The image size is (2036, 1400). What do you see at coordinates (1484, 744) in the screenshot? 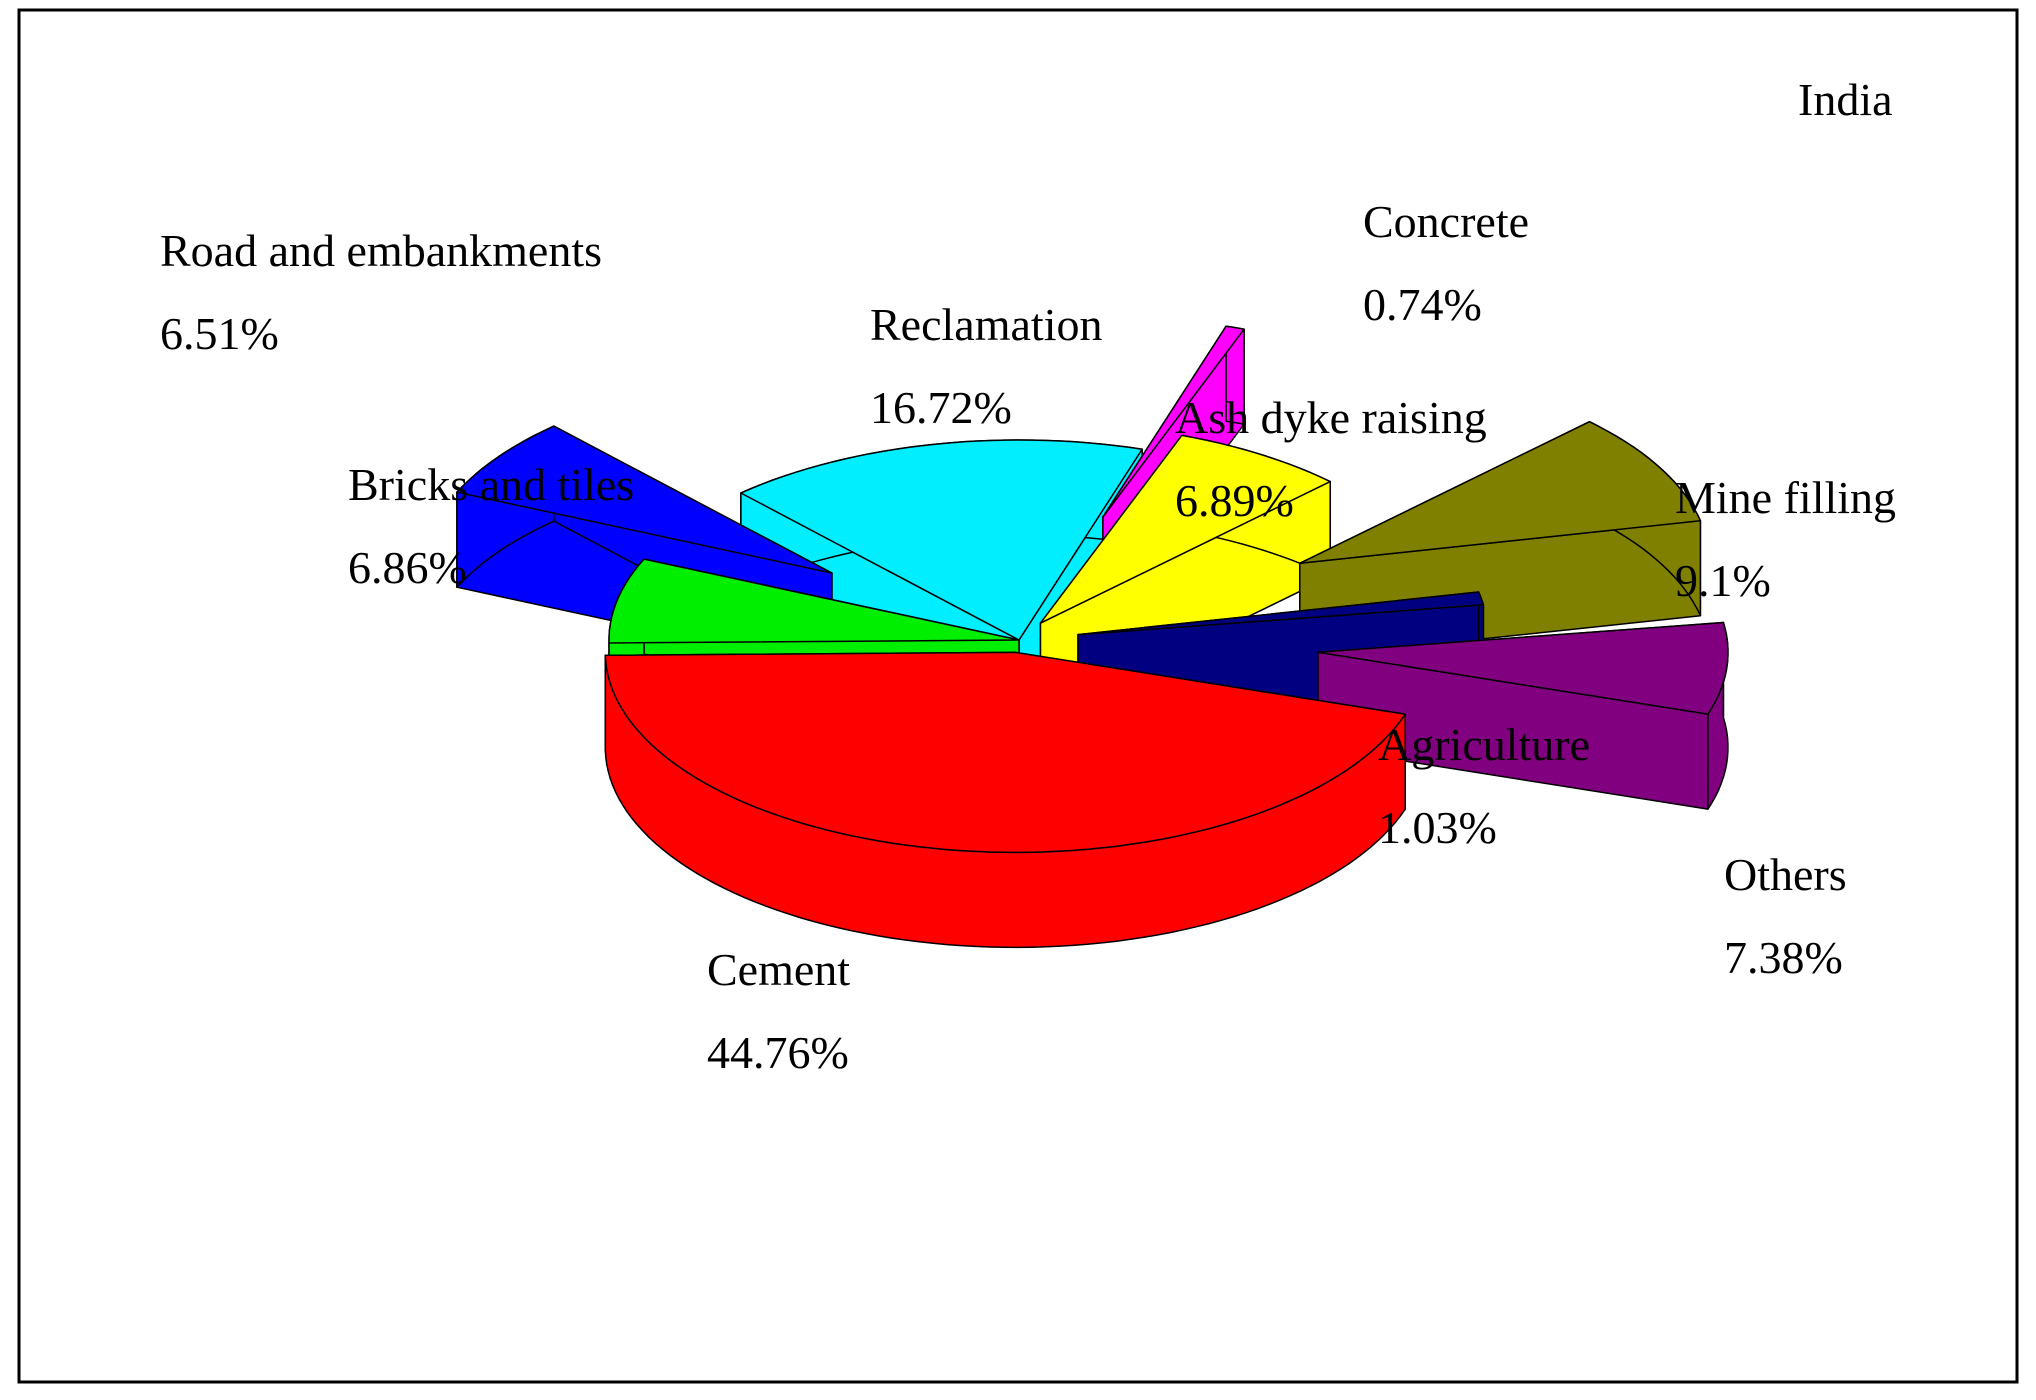
I see `slice-label: Agriculture` at bounding box center [1484, 744].